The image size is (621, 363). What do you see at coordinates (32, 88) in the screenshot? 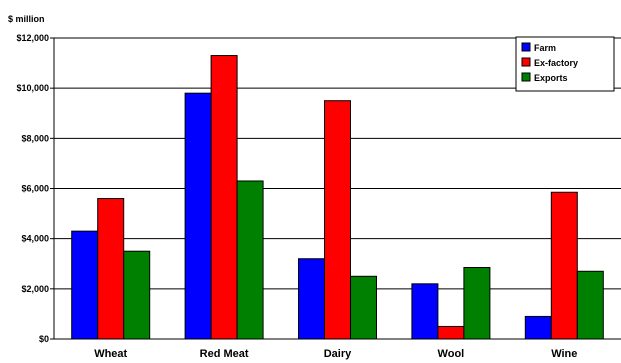
I see `y-tick-label: $10,000` at bounding box center [32, 88].